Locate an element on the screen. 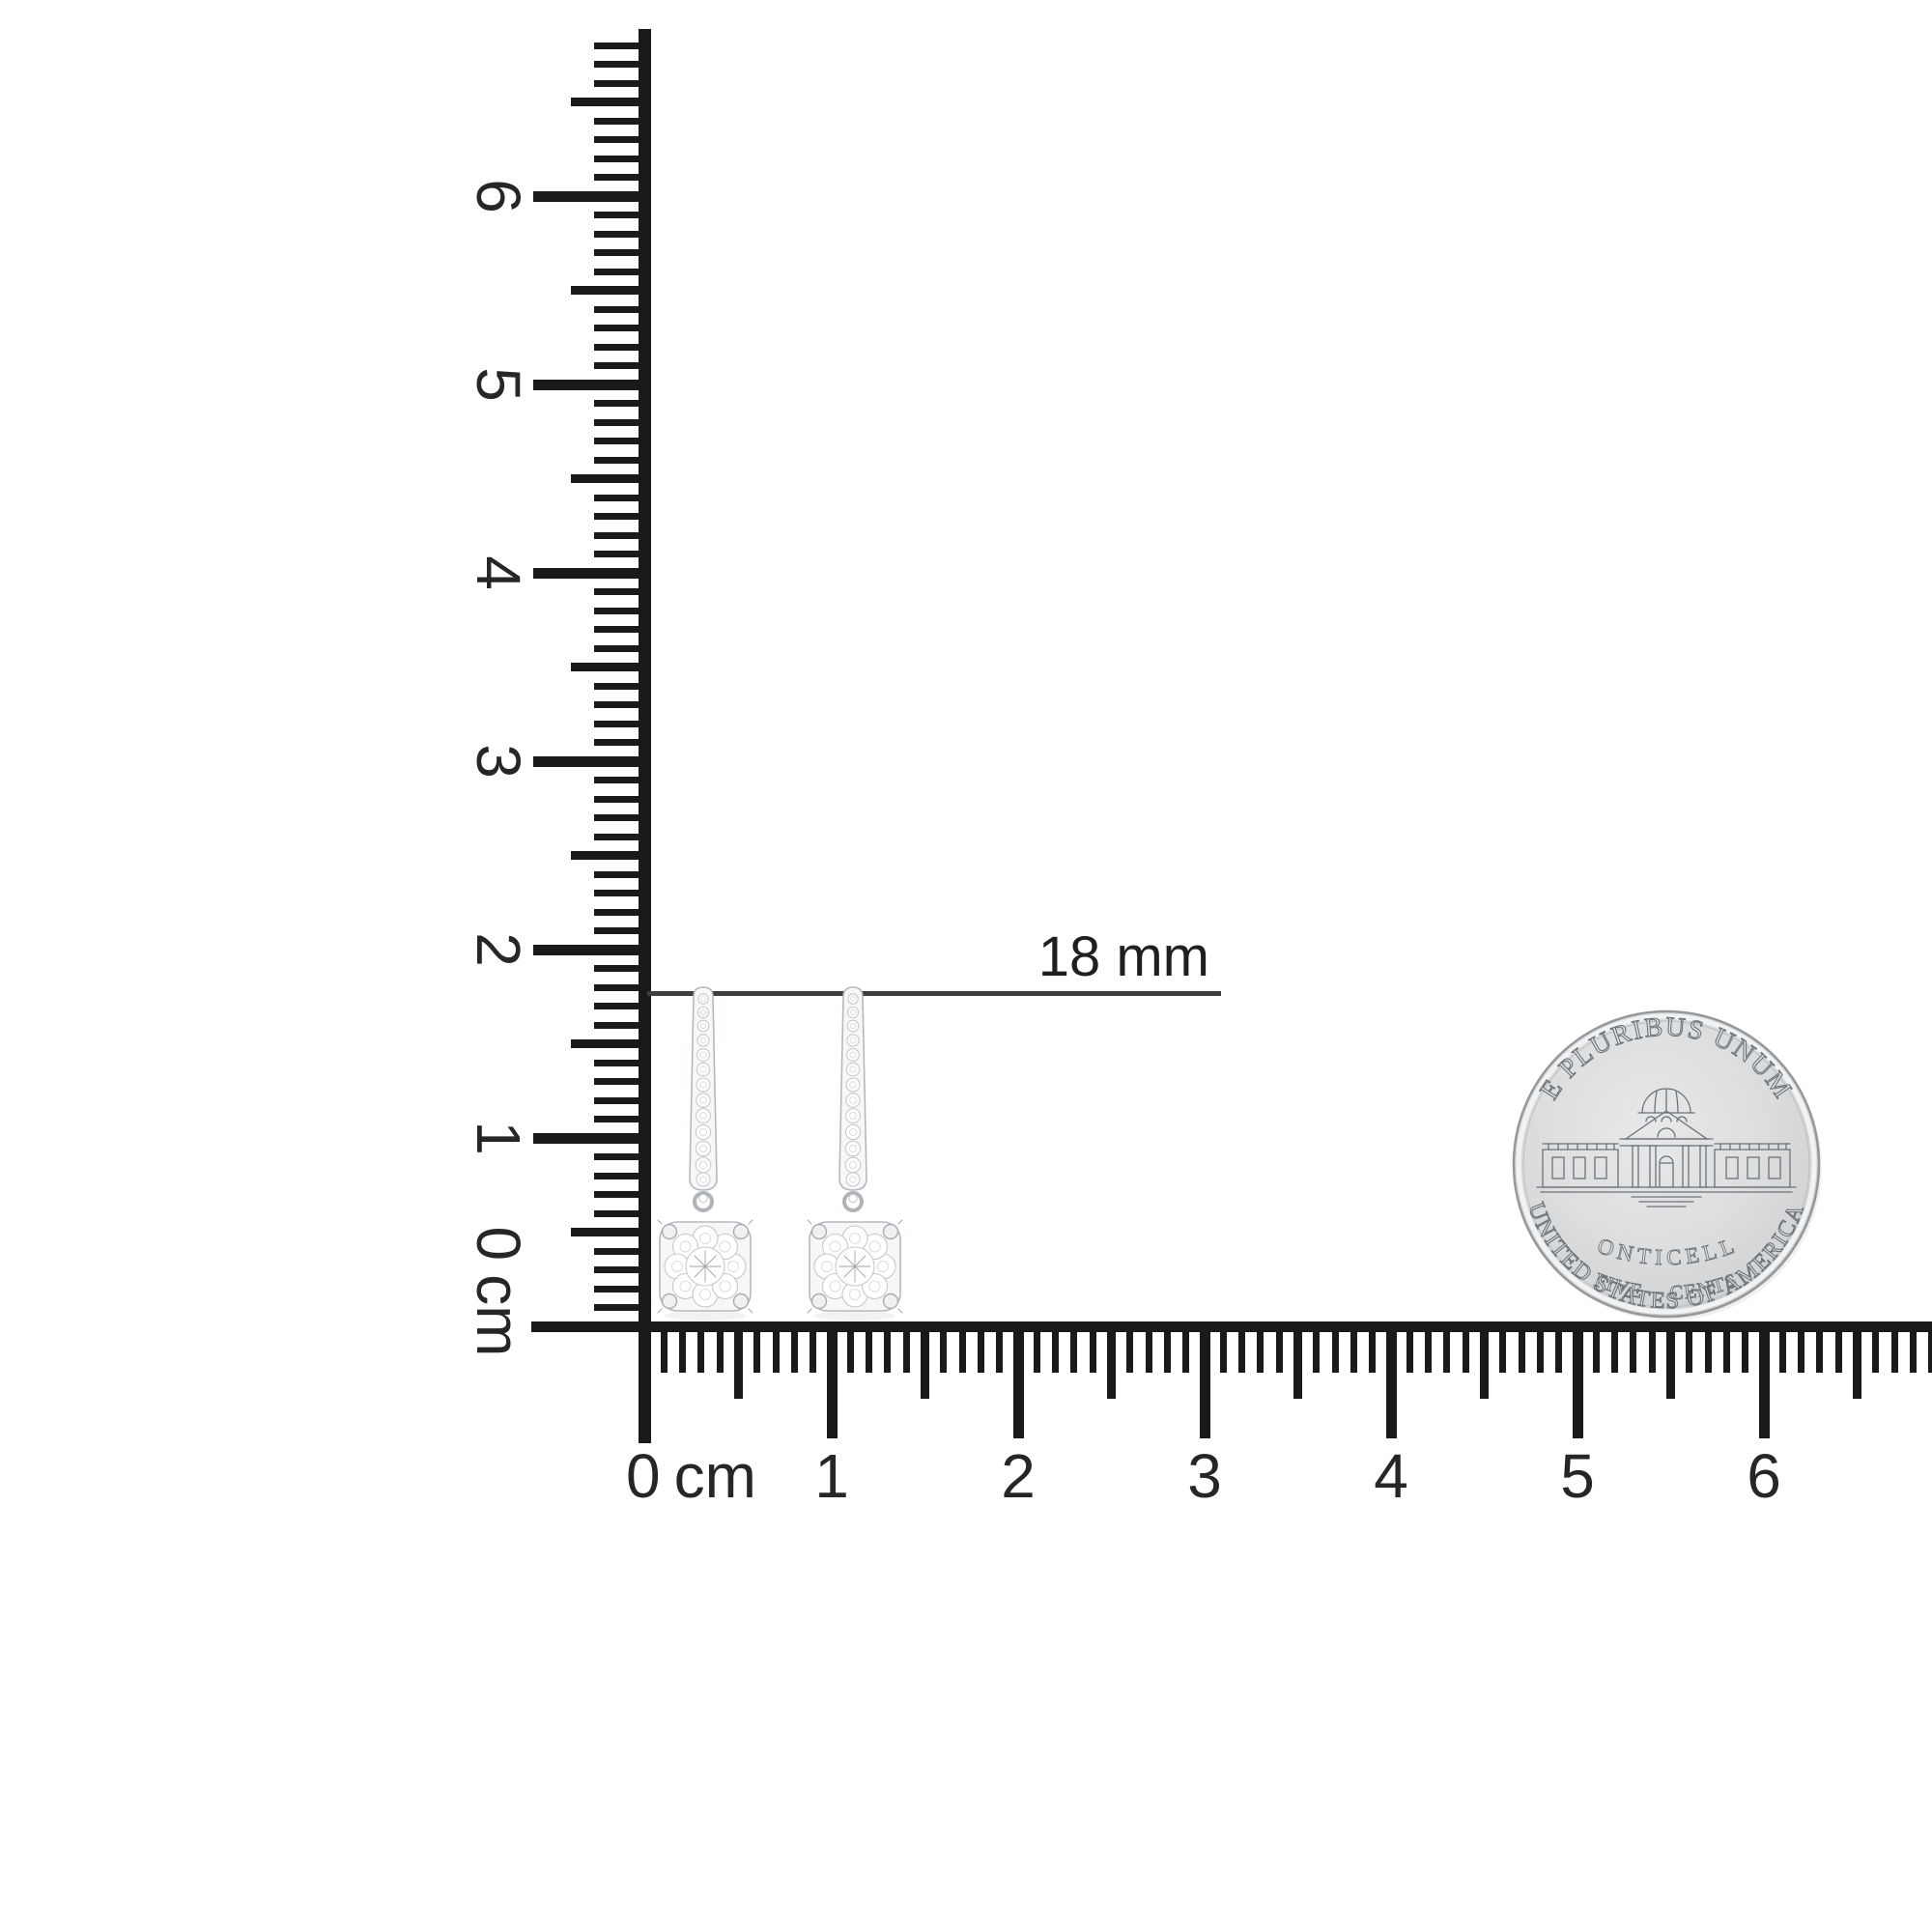  horizontal-ruler-zero-label: 0 cm is located at coordinates (691, 1476).